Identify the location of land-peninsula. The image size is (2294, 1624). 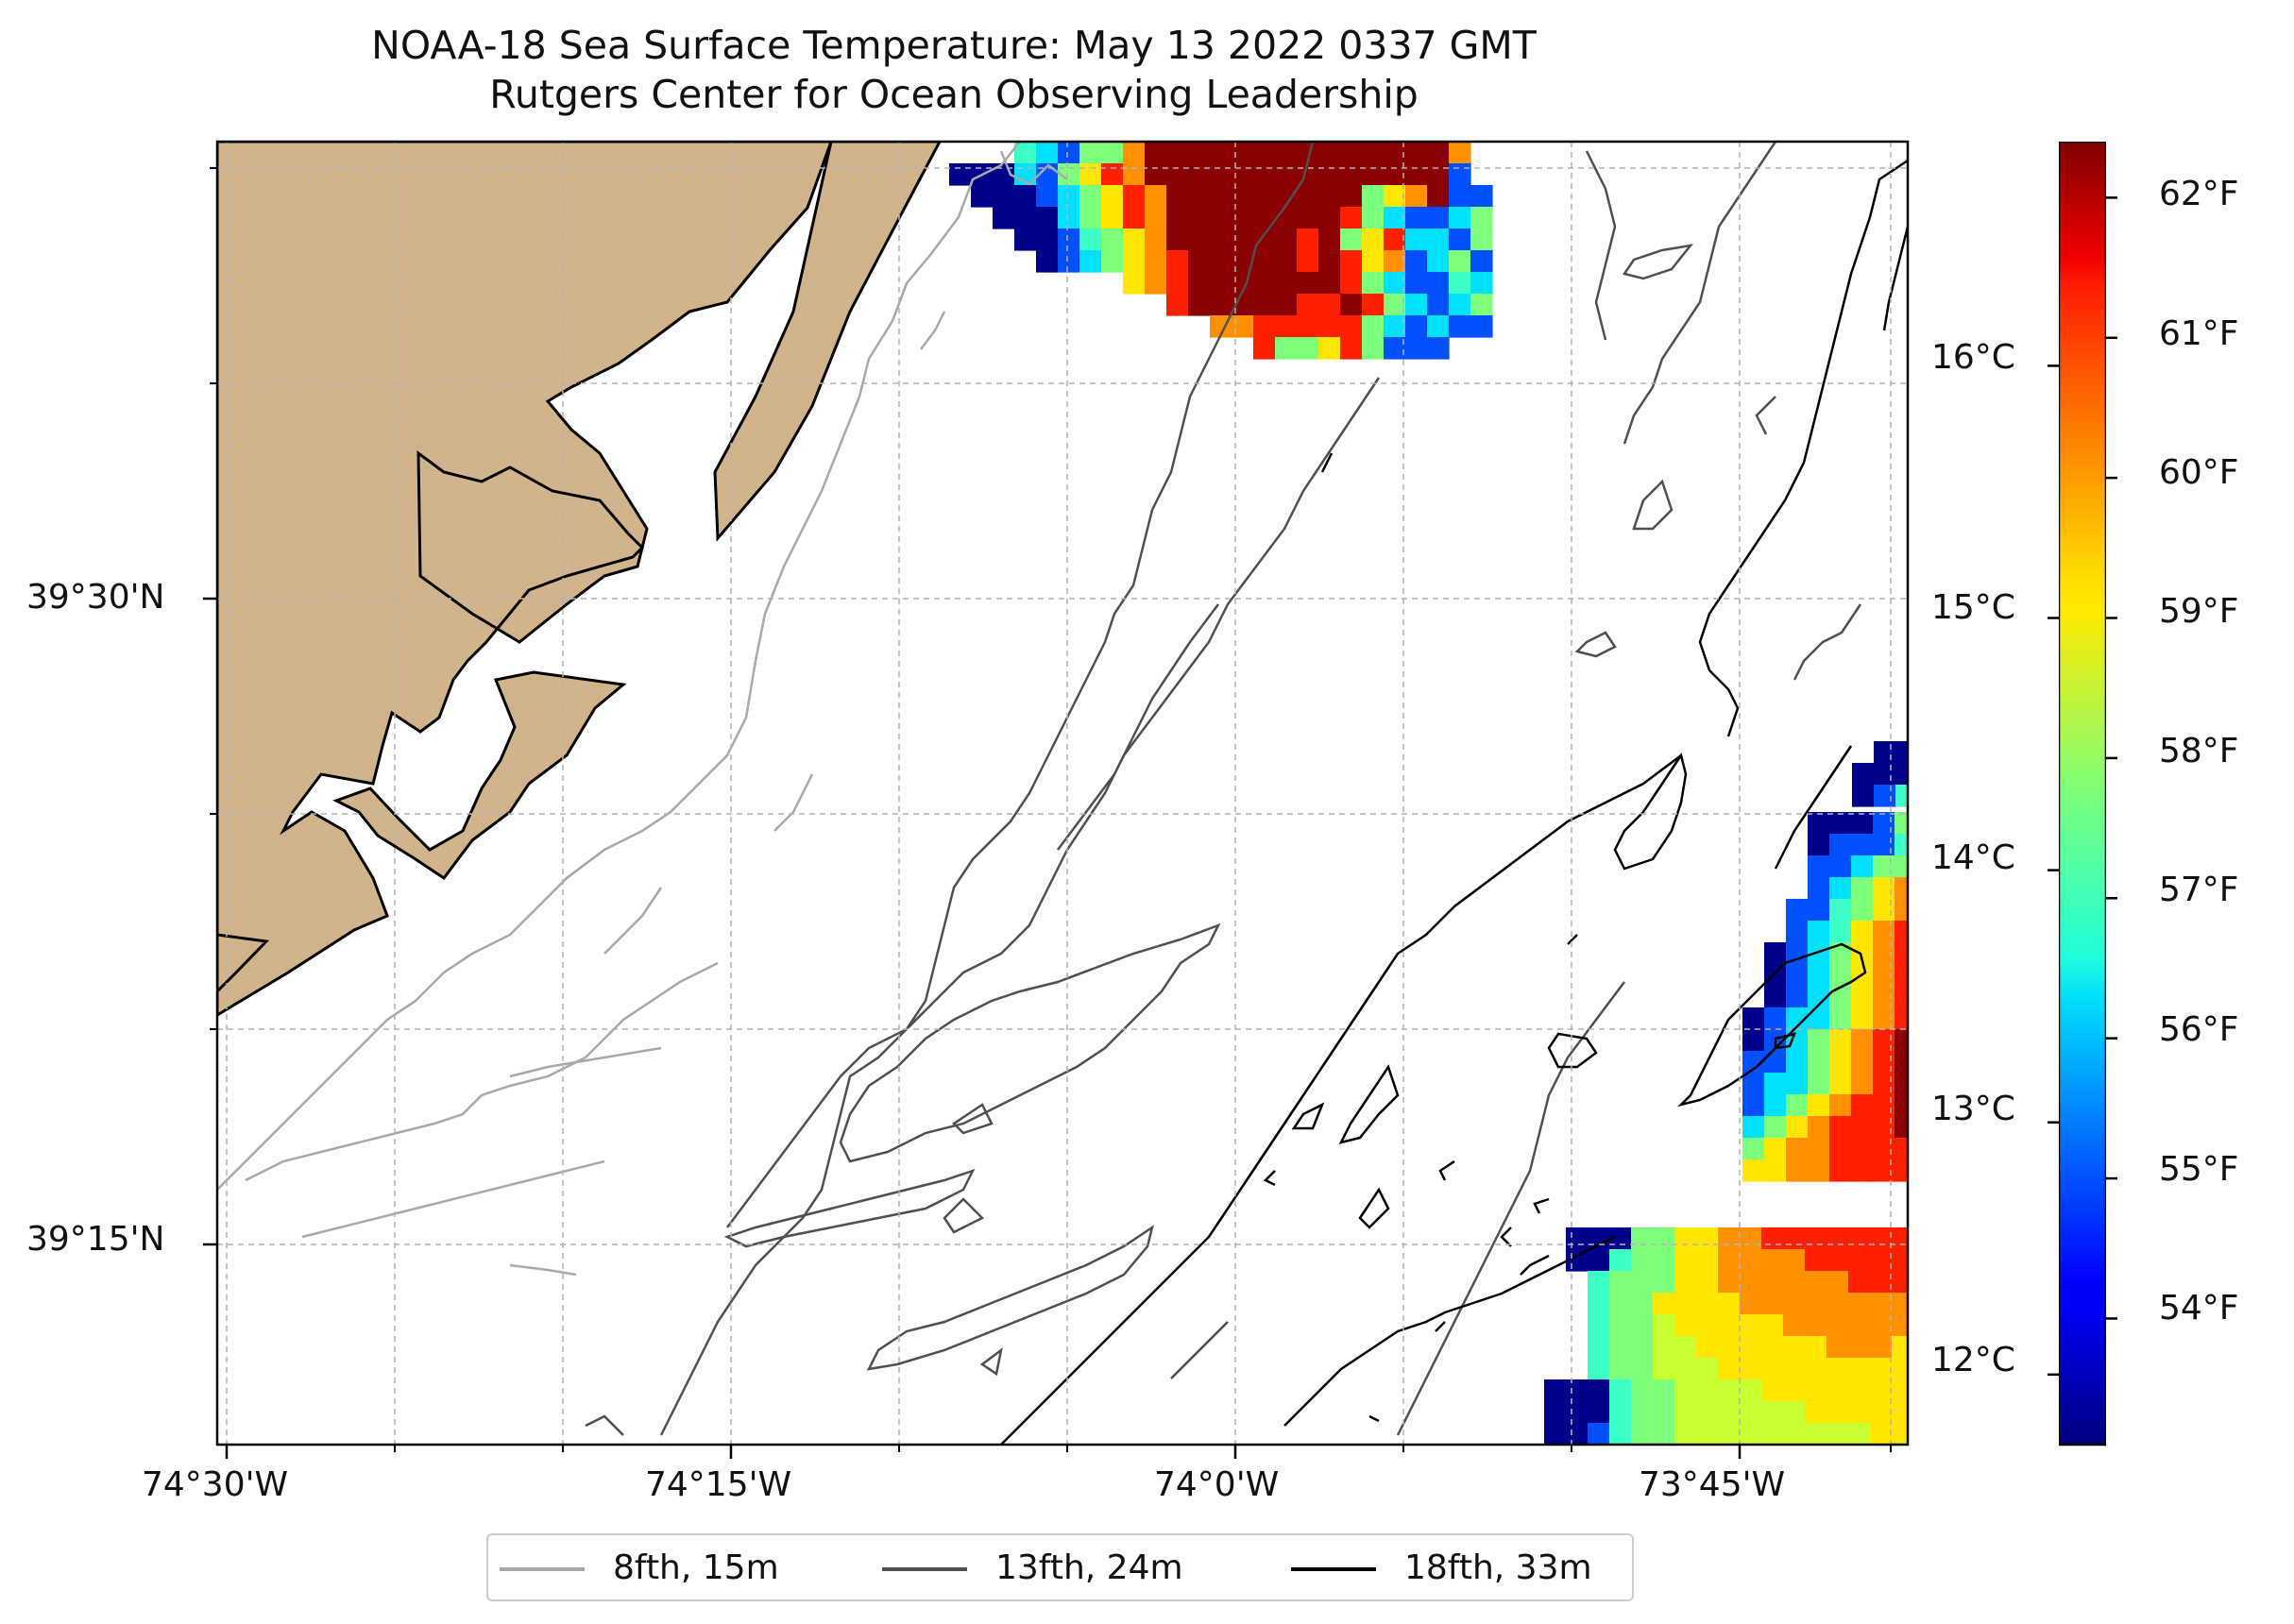
(243, 963).